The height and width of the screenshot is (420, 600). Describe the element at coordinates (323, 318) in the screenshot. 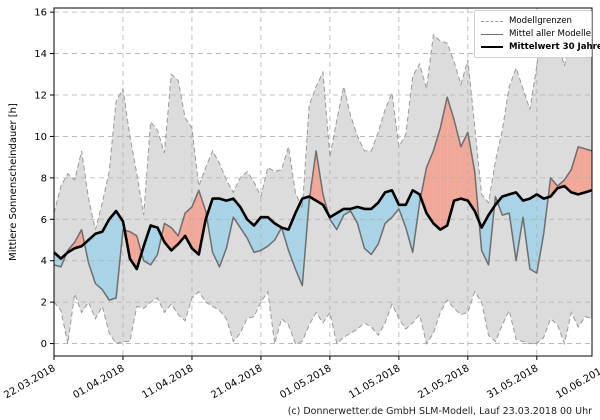

I see `model-lower-bound-line` at that location.